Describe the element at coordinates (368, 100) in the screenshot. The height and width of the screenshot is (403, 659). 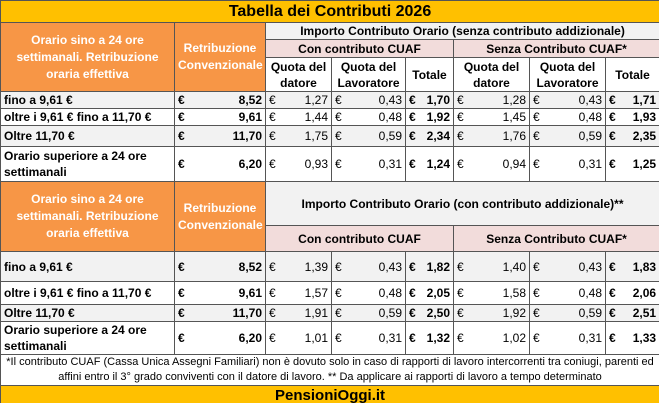
I see `cell-c_lav: €0,43` at that location.